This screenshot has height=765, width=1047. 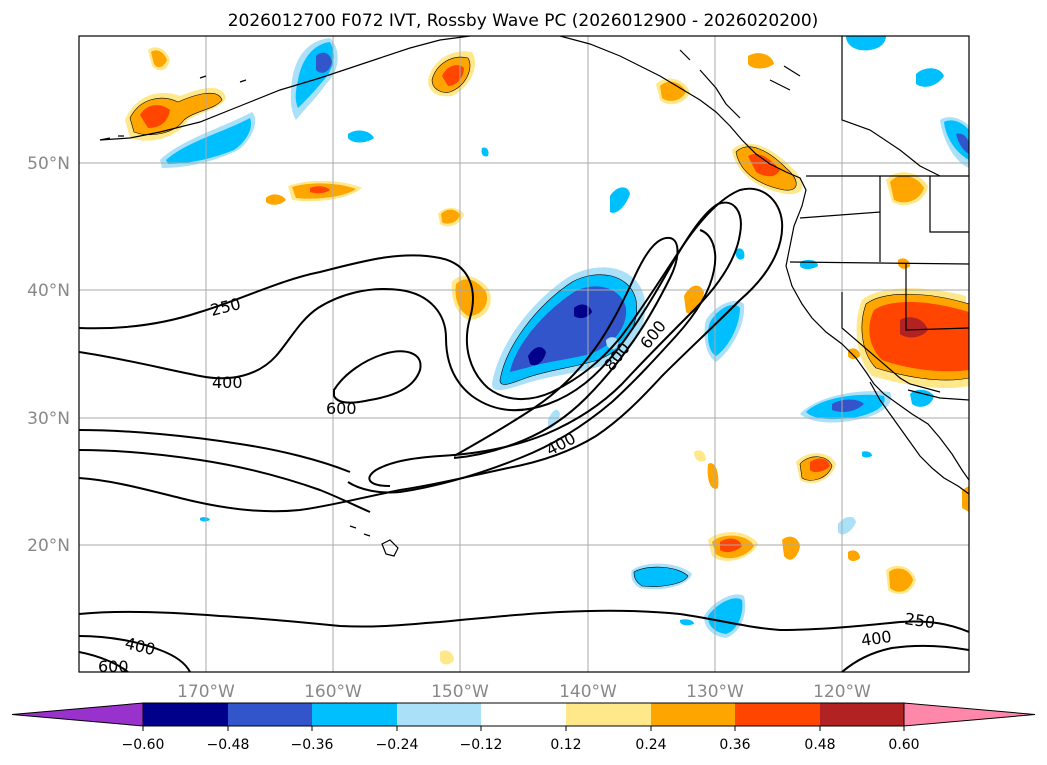 What do you see at coordinates (761, 61) in the screenshot?
I see `anomaly-pos-coast-n2` at bounding box center [761, 61].